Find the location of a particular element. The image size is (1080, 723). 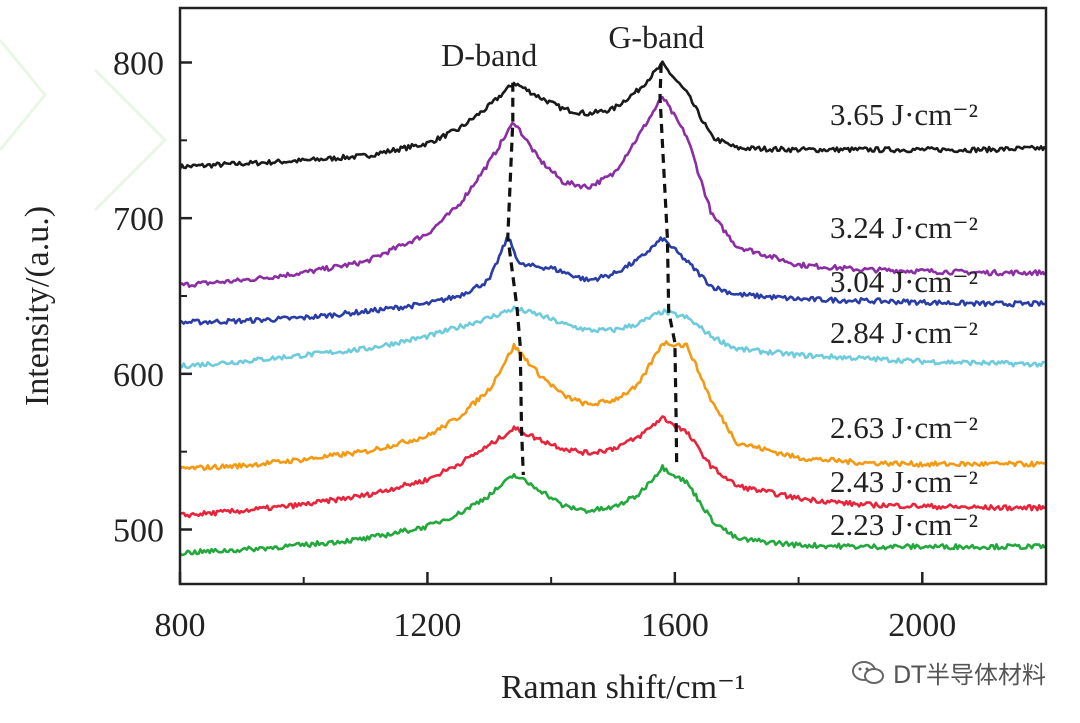

d-band-label: D-band is located at coordinates (489, 55).